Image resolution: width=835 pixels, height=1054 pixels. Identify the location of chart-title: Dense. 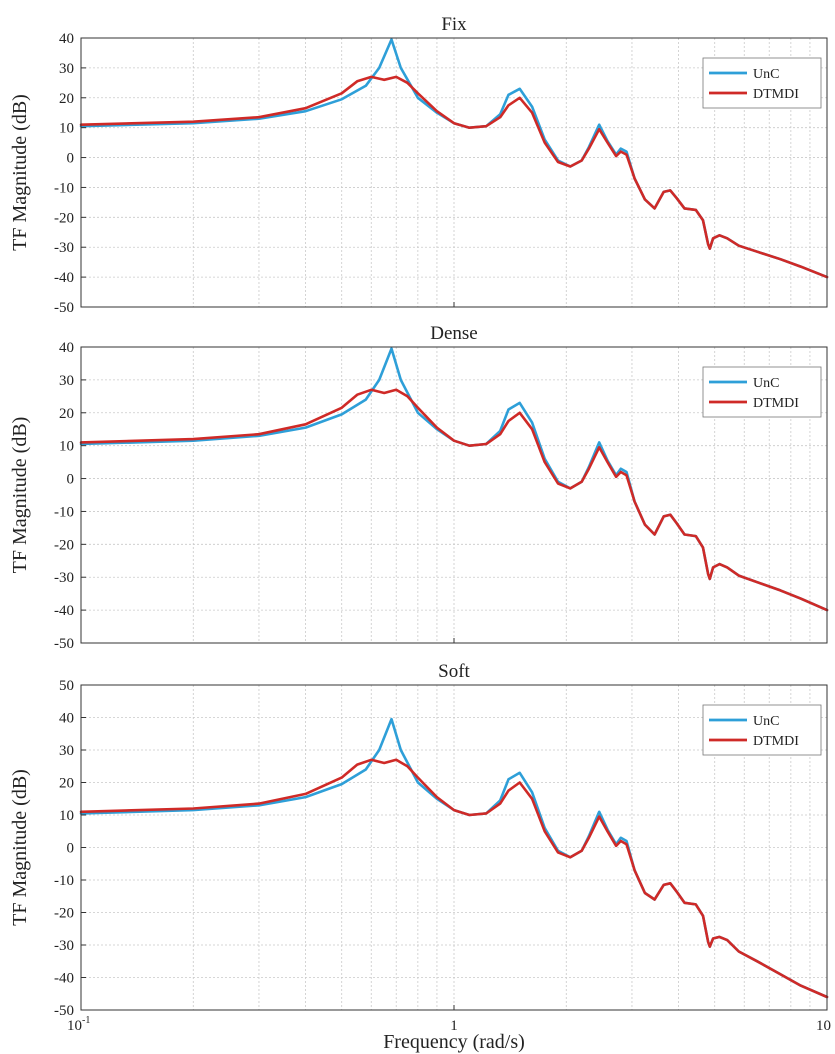
(453, 333).